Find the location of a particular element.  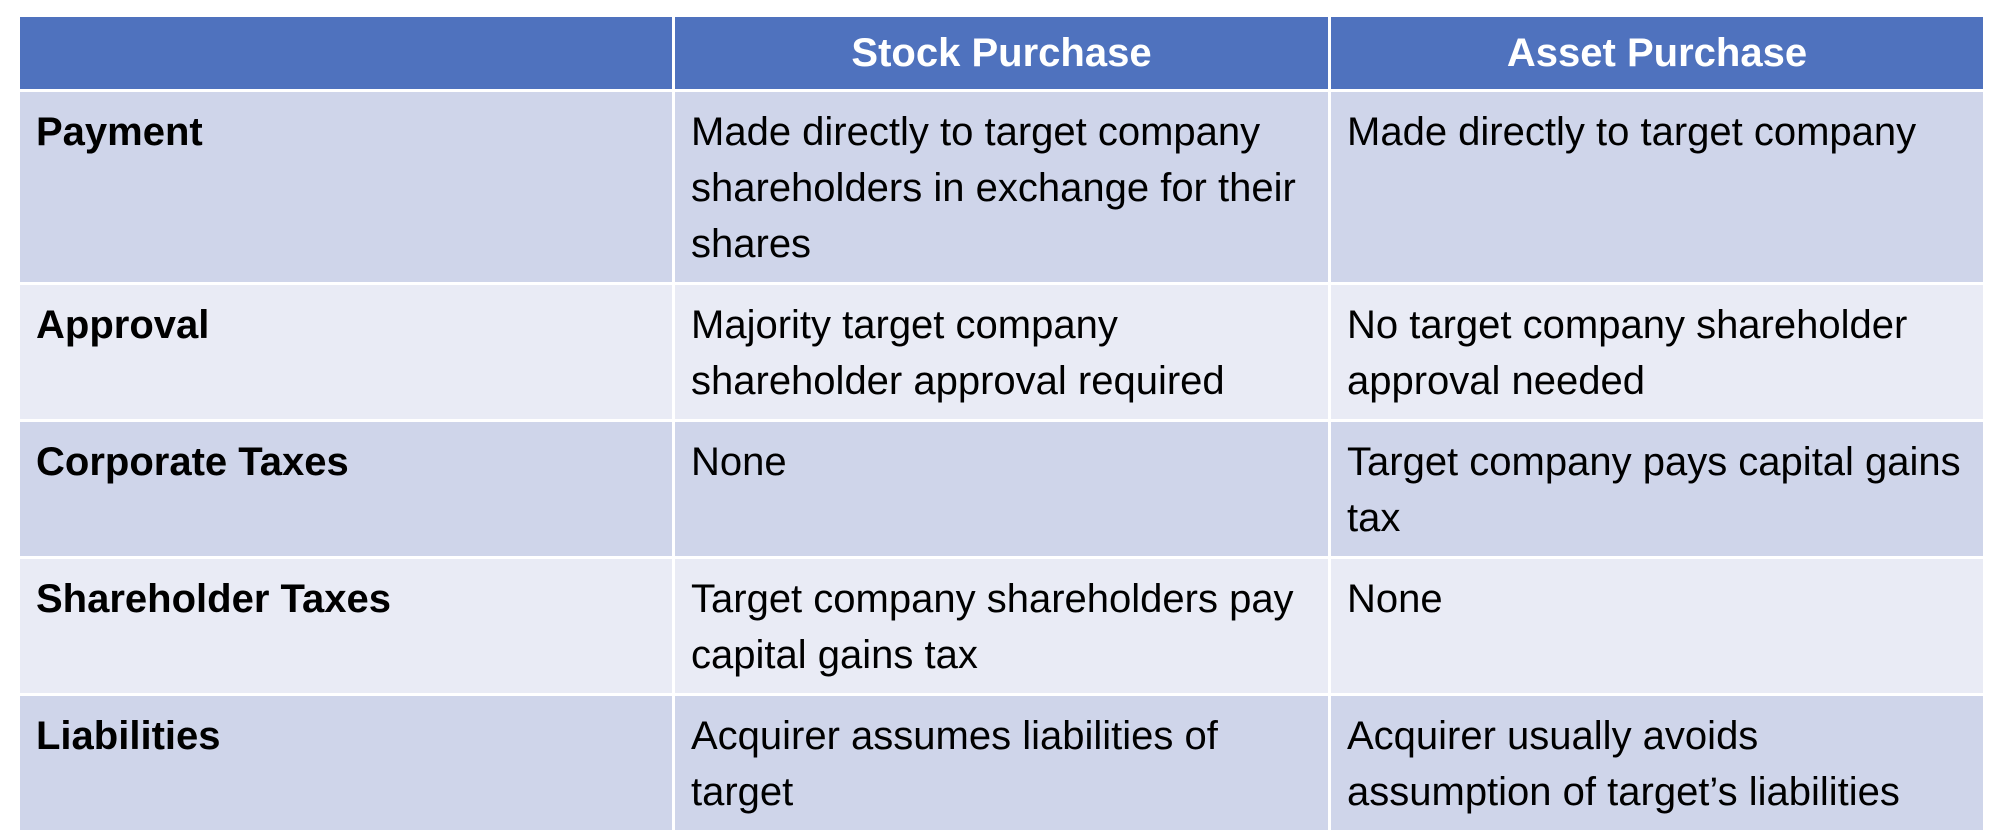

asset-value: Target company pays capital gains tax is located at coordinates (1654, 490).